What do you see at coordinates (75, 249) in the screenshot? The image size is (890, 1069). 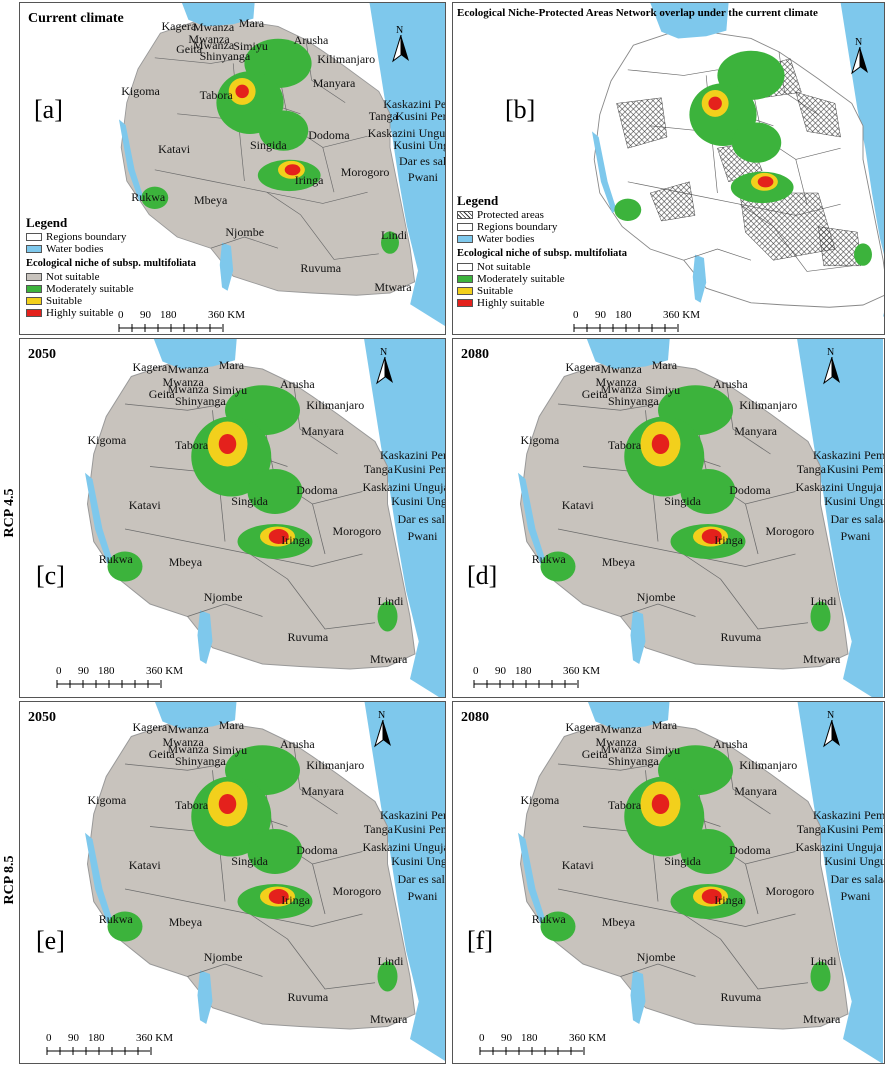 I see `legend-water: Water bodies` at bounding box center [75, 249].